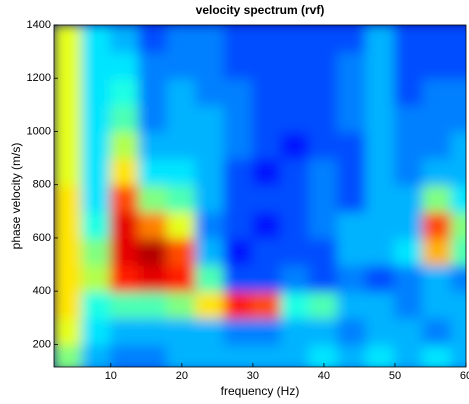 The image size is (469, 404). What do you see at coordinates (464, 376) in the screenshot?
I see `x-tick-label: 60` at bounding box center [464, 376].